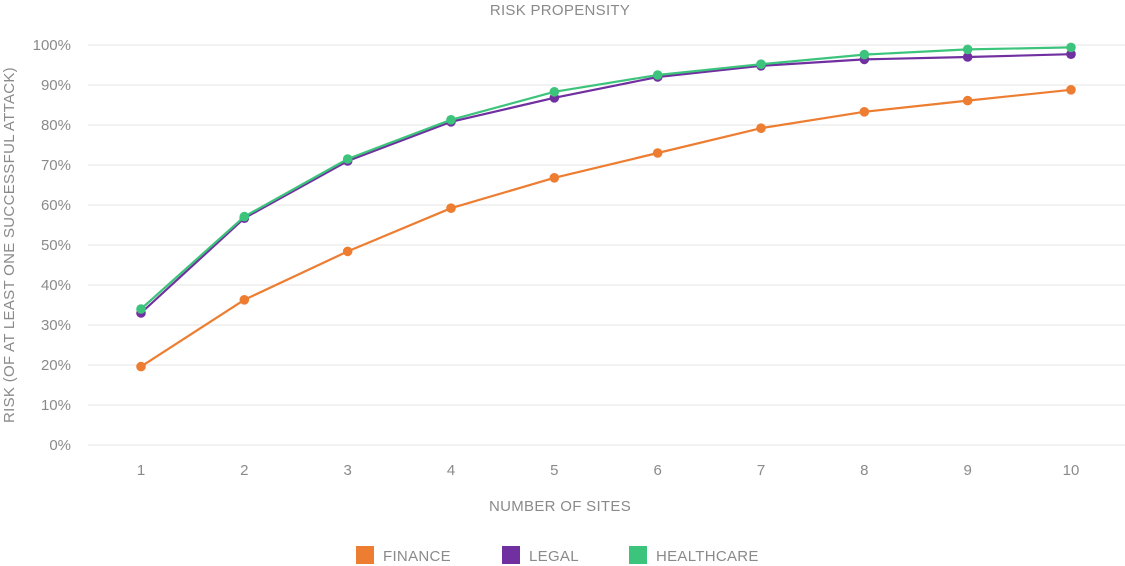 Image resolution: width=1125 pixels, height=566 pixels. I want to click on y-tick-label: 30%, so click(56, 325).